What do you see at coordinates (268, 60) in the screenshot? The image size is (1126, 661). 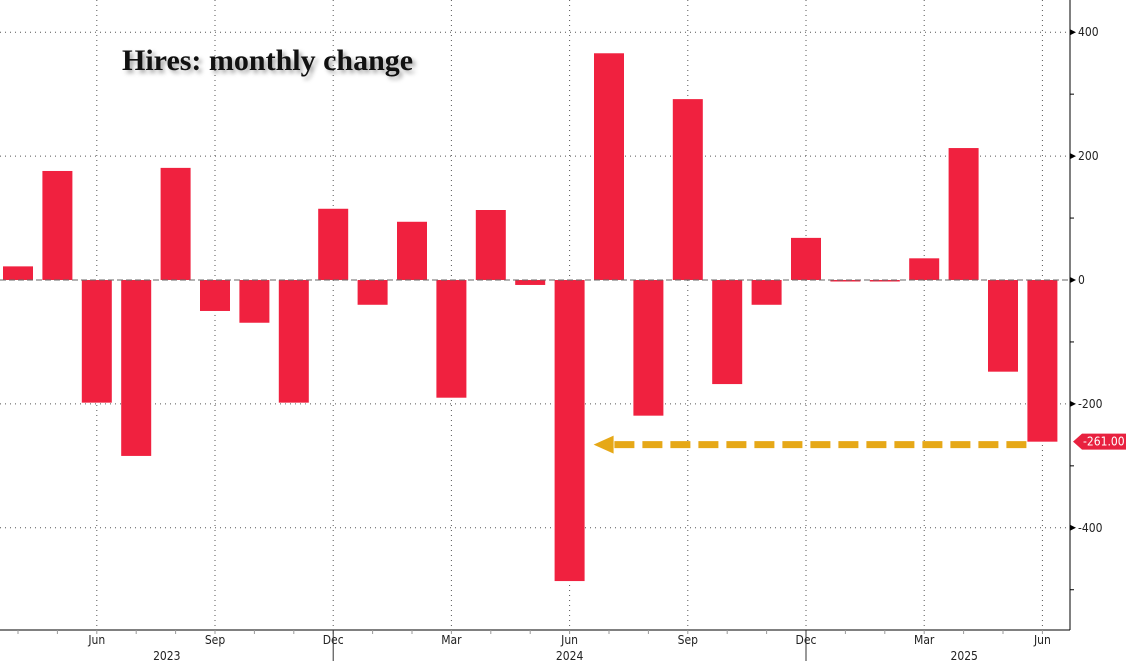 I see `chart-title: Hires: monthly change` at bounding box center [268, 60].